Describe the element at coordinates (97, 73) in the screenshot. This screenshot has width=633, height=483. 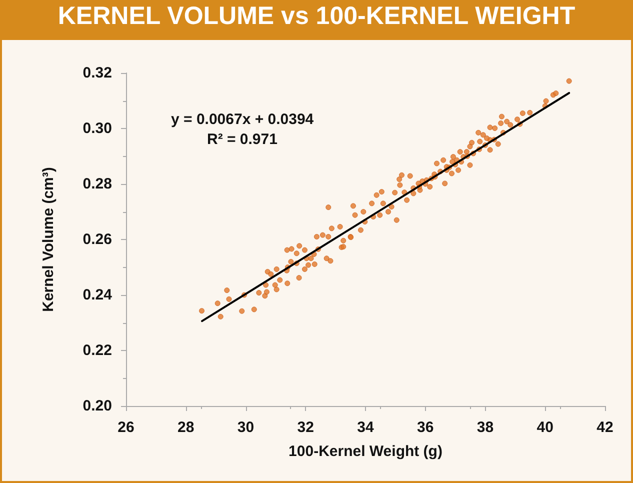
I see `y-tick-label: 0.32` at that location.